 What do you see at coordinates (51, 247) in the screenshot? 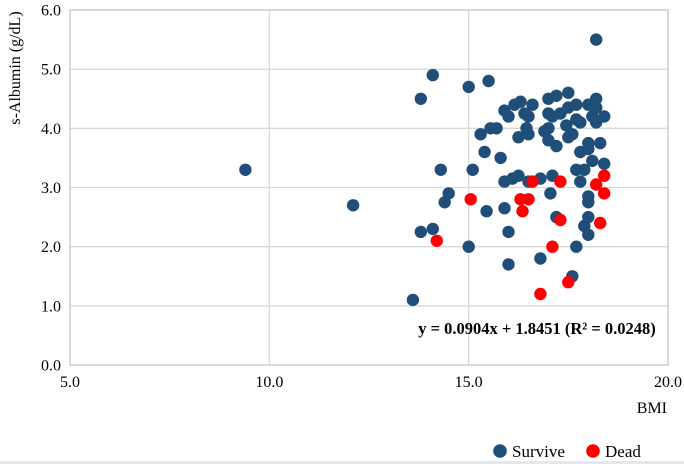
I see `y-axis-tick-label: 2.0` at bounding box center [51, 247].